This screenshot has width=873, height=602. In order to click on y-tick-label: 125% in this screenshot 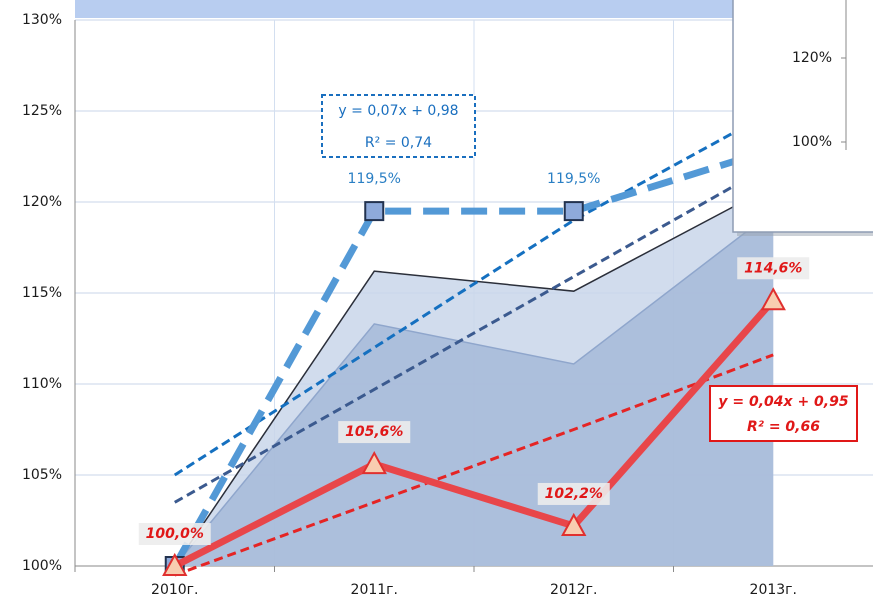, I will do `click(42, 111)`.